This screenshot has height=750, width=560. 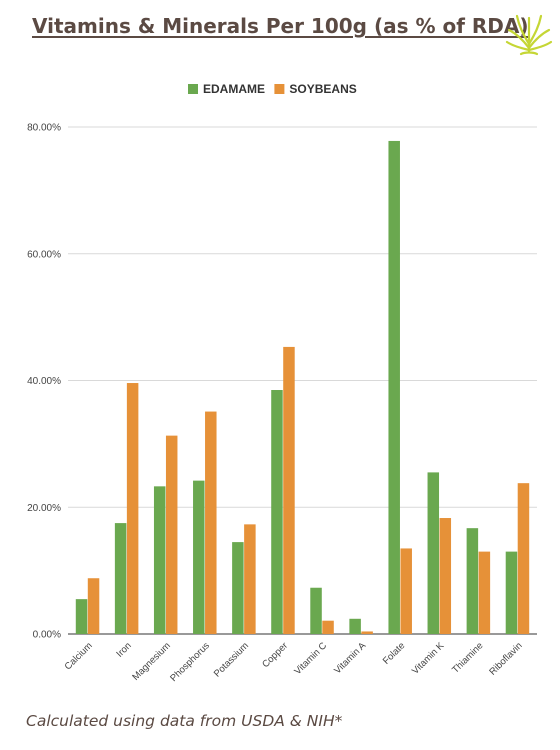 I want to click on bar-edamame-phosphorus, so click(x=199, y=557).